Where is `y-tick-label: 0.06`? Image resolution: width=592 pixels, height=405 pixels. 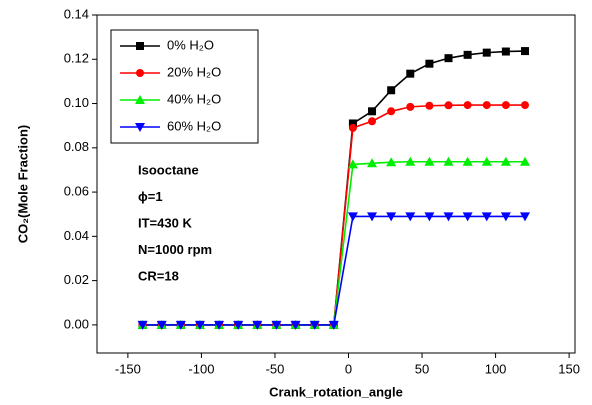 y-tick-label: 0.06 is located at coordinates (76, 191).